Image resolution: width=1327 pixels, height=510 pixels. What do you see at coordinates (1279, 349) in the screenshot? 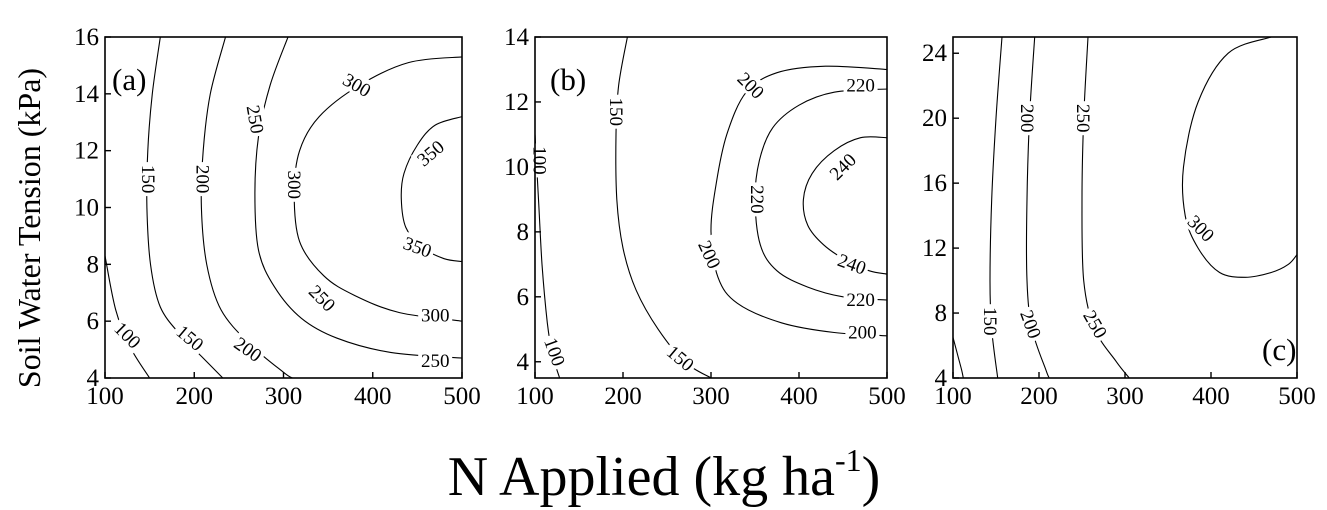
I see `panel-letter: (c)` at bounding box center [1279, 349].